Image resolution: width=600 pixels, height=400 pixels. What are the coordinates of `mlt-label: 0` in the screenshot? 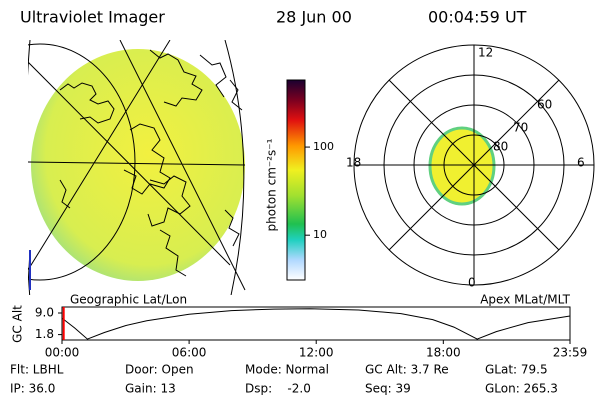 It's located at (472, 283).